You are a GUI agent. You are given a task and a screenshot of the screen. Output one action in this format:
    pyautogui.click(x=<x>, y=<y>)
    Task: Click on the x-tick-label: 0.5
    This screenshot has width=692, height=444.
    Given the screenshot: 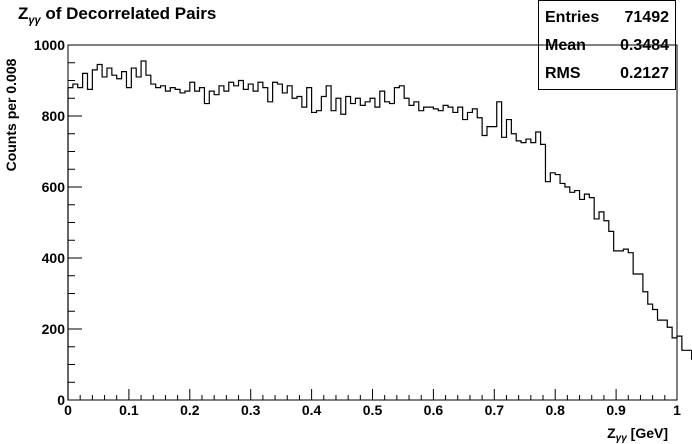 What is the action you would take?
    pyautogui.click(x=373, y=410)
    